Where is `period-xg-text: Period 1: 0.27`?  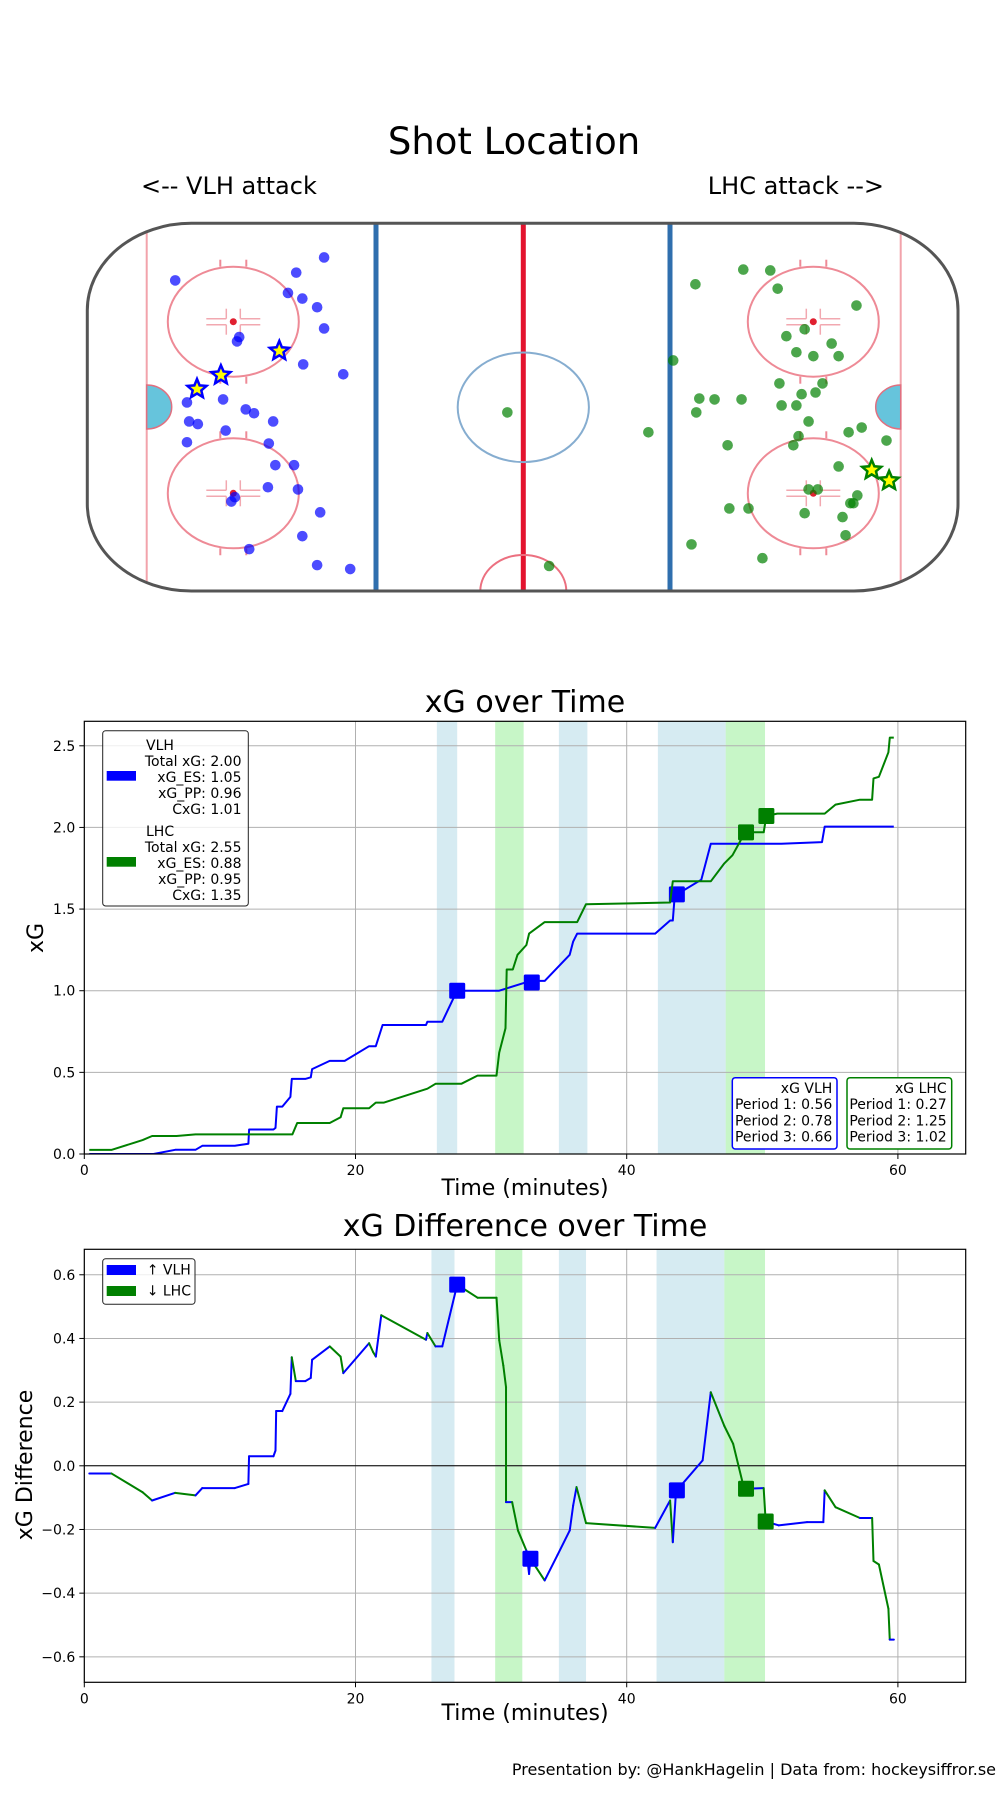 period-xg-text: Period 1: 0.27 is located at coordinates (897, 1105).